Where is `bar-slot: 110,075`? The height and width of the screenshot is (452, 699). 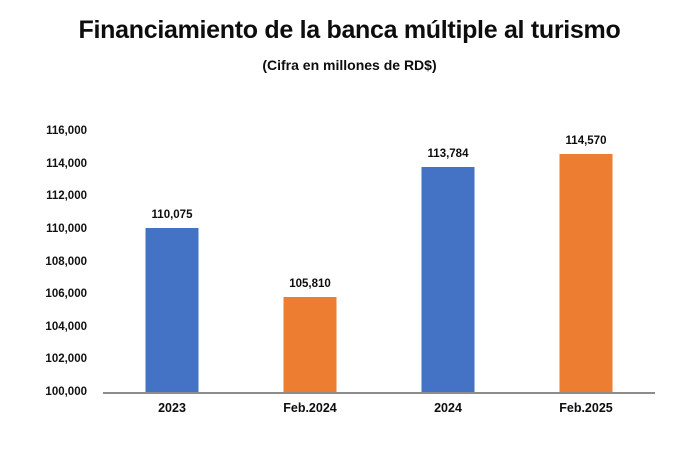 bar-slot: 110,075 is located at coordinates (172, 261).